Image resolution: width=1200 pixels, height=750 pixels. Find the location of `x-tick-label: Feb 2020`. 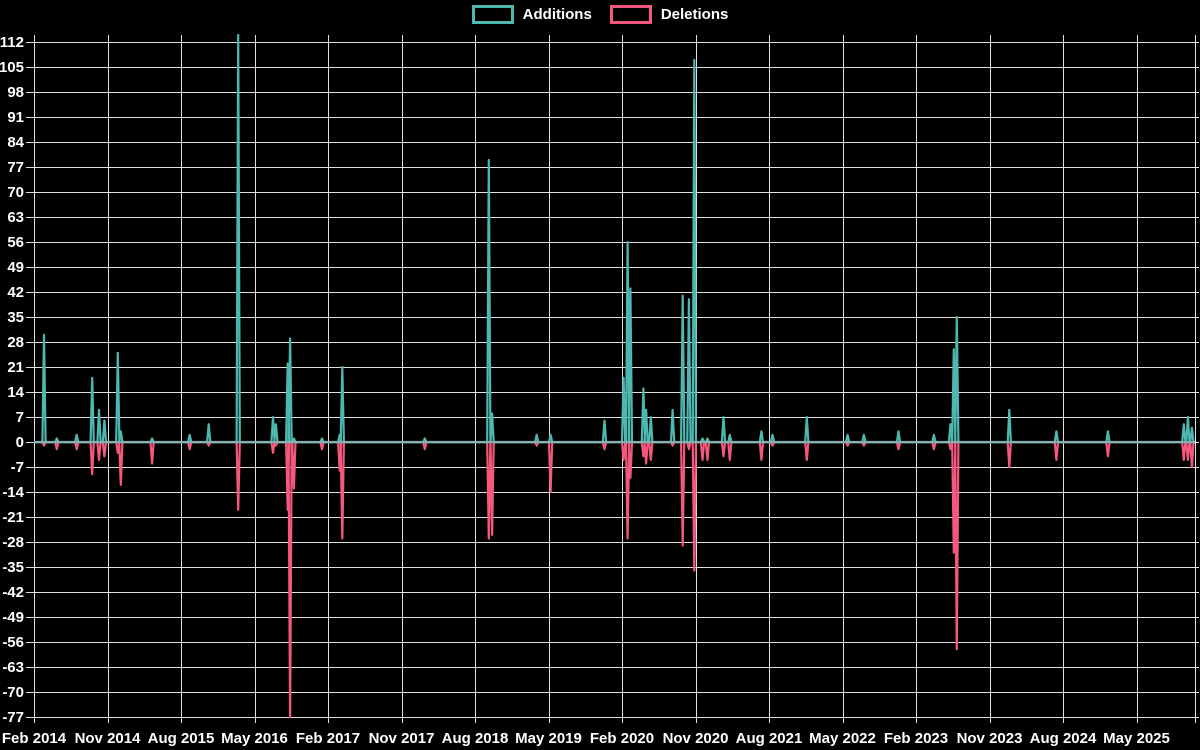

x-tick-label: Feb 2020 is located at coordinates (622, 738).